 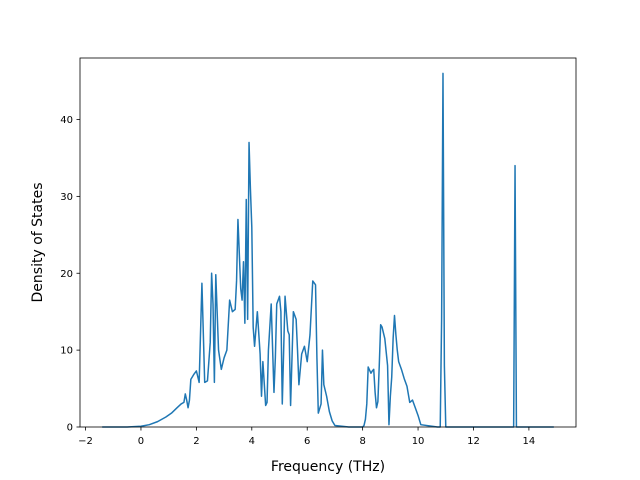 I want to click on x-tick-label: 8, so click(x=362, y=441).